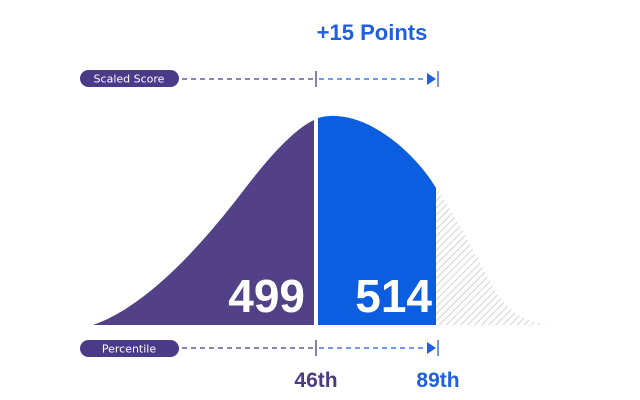 This screenshot has height=400, width=640. I want to click on after-percentile-value: 89th, so click(437, 380).